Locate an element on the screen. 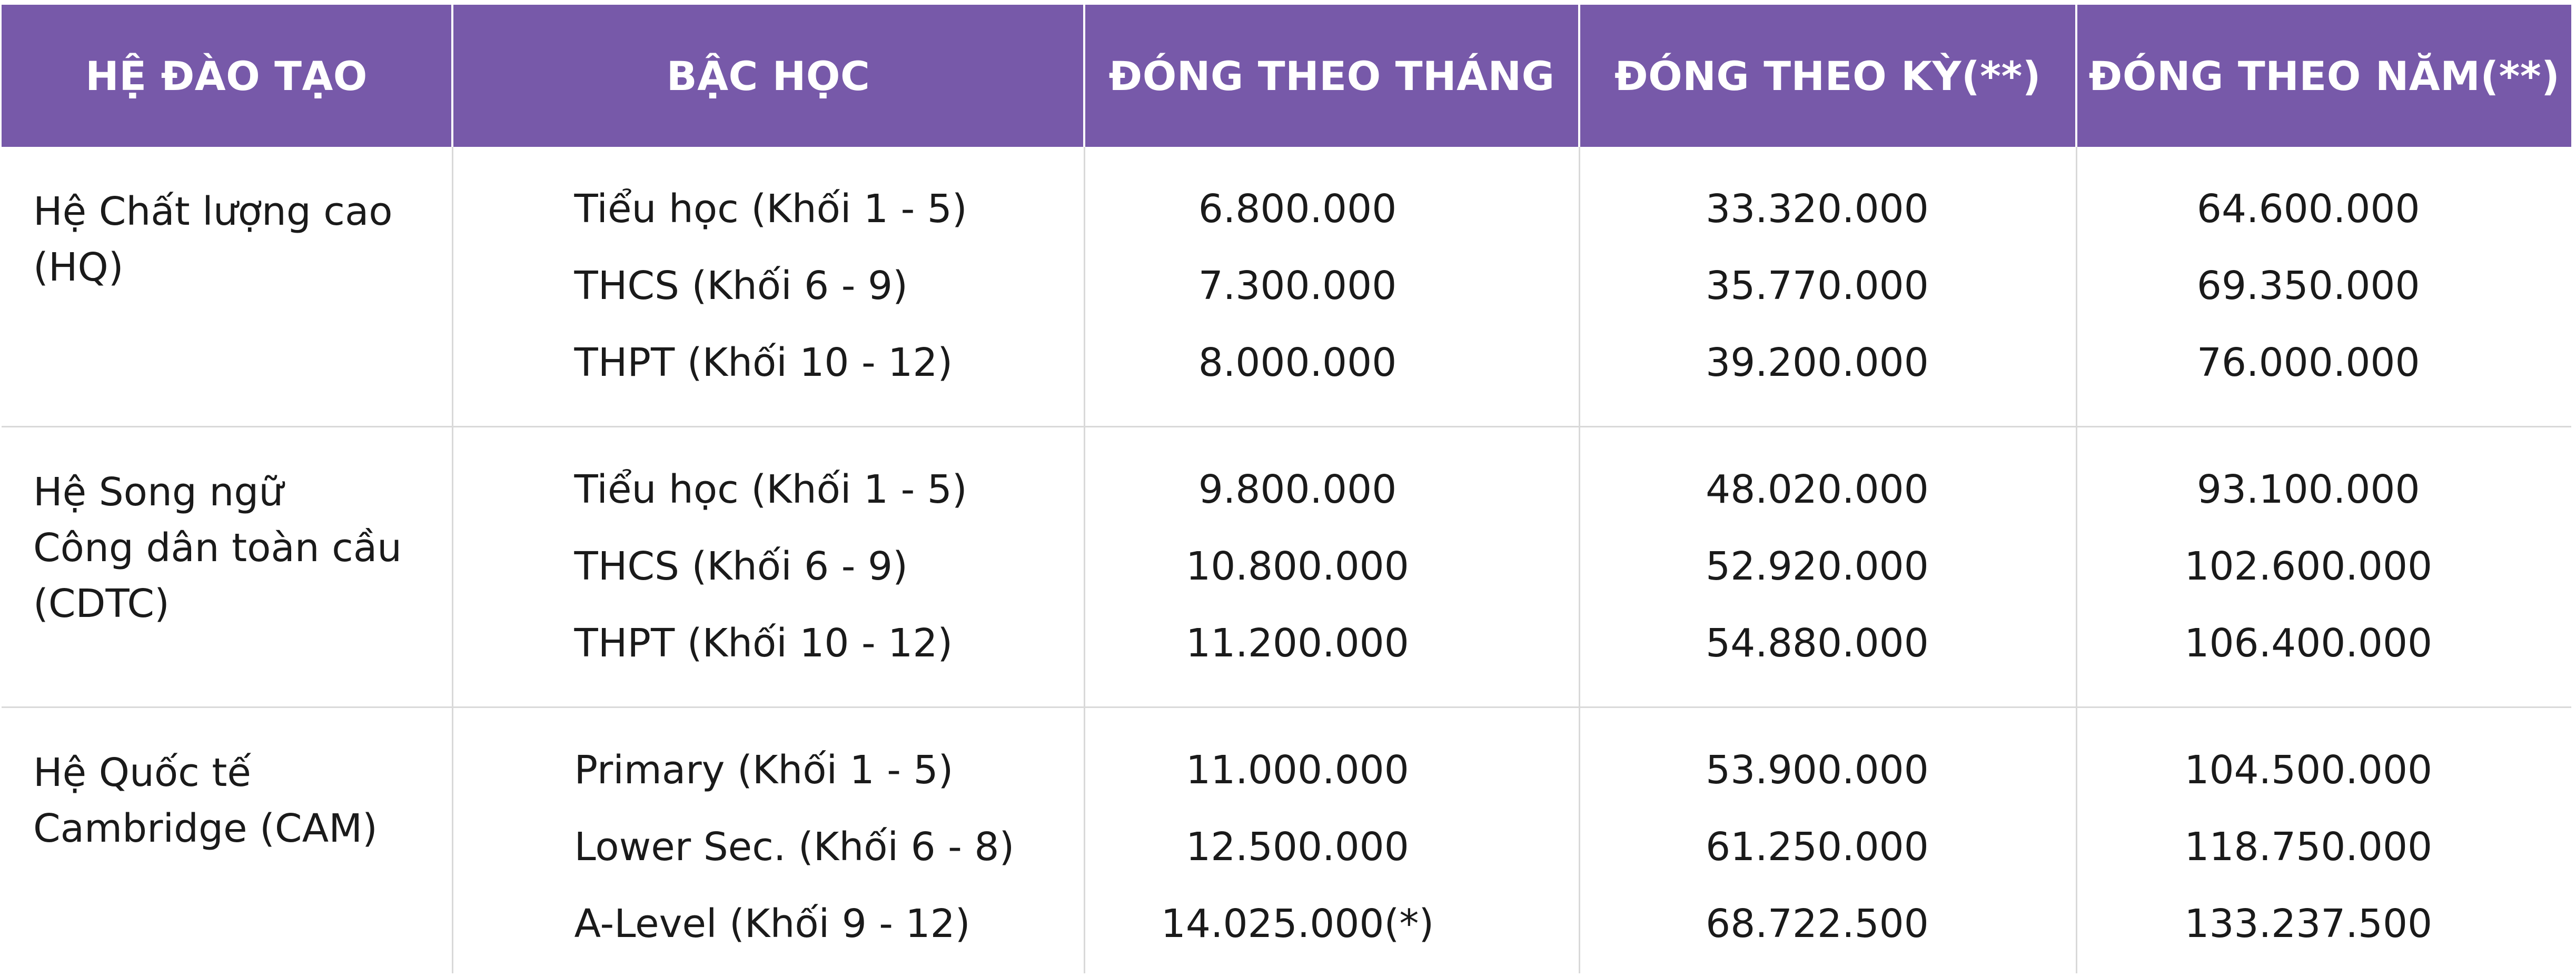 The image size is (2576, 977). term-fee-value: 48.020.000 is located at coordinates (1817, 489).